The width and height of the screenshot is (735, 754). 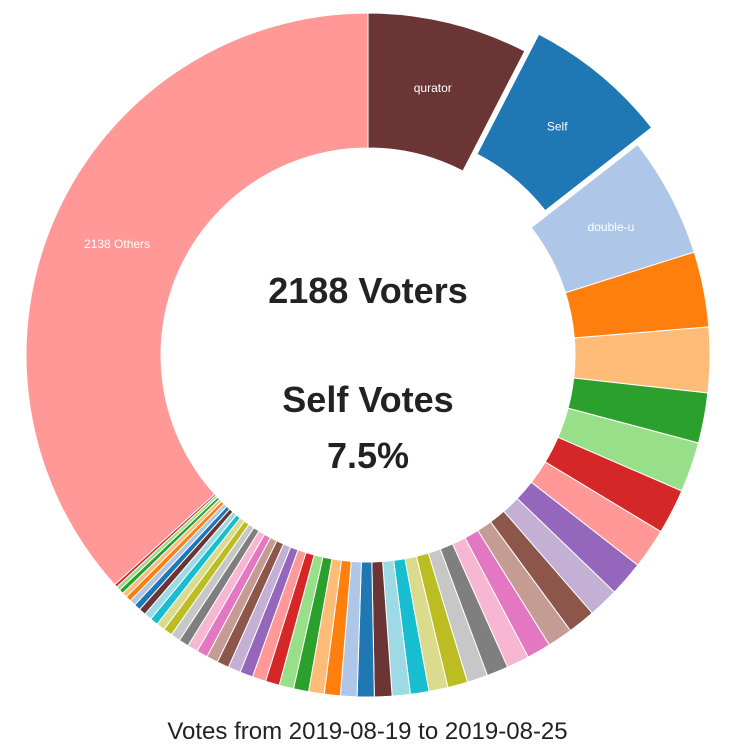 I want to click on slice-self, so click(x=564, y=122).